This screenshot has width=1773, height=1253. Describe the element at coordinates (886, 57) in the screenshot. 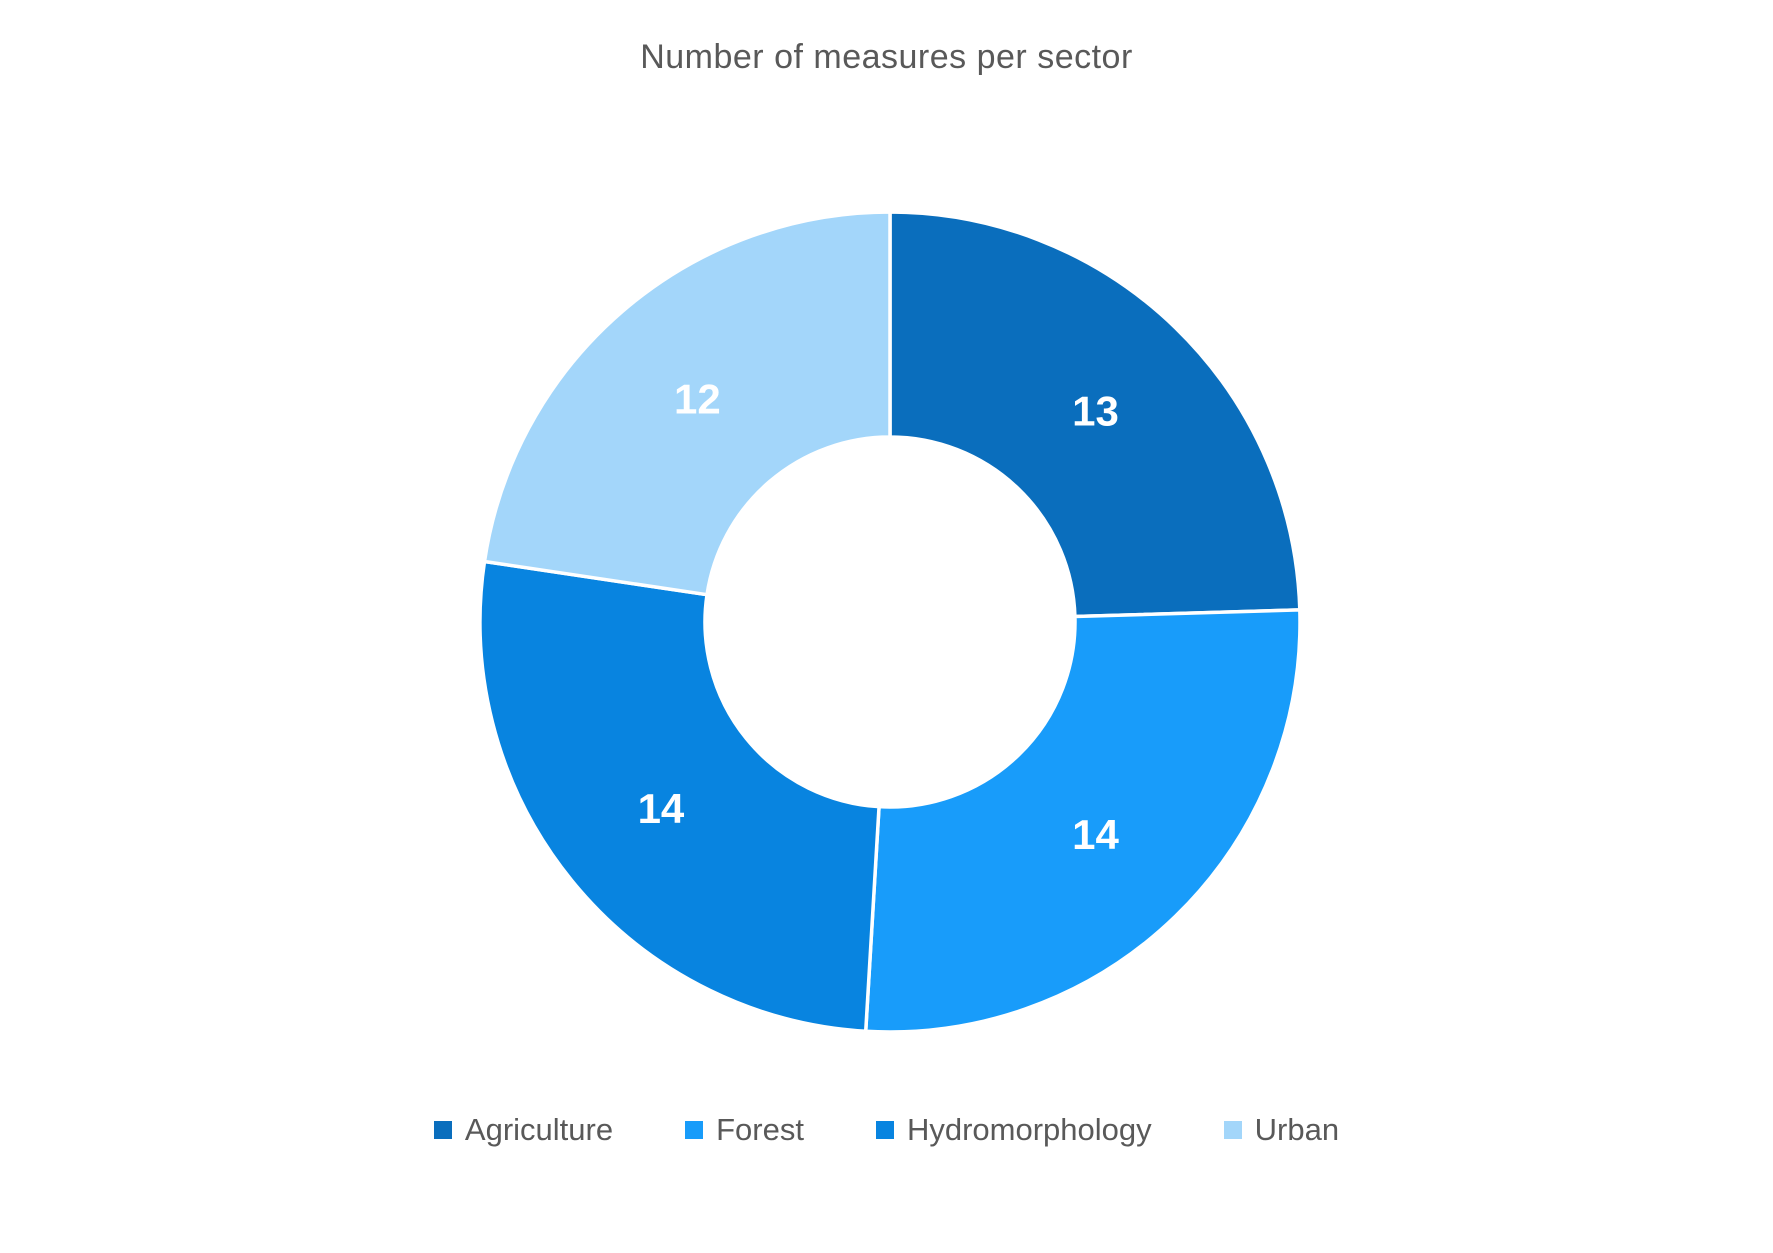

I see `chart-title: Number of measures per sector` at that location.